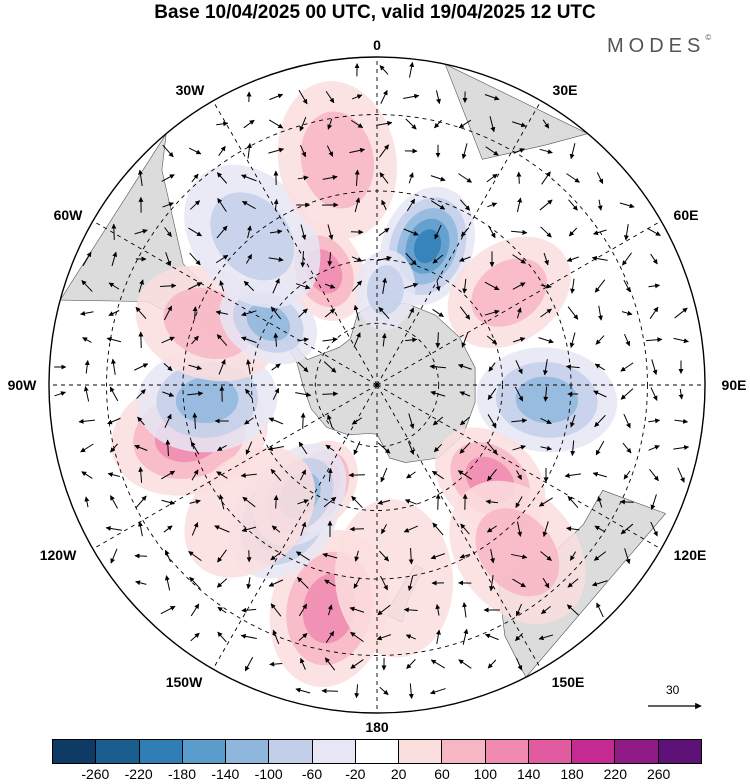 The height and width of the screenshot is (784, 750). Describe the element at coordinates (690, 555) in the screenshot. I see `lon-label-120e: 120E` at that location.